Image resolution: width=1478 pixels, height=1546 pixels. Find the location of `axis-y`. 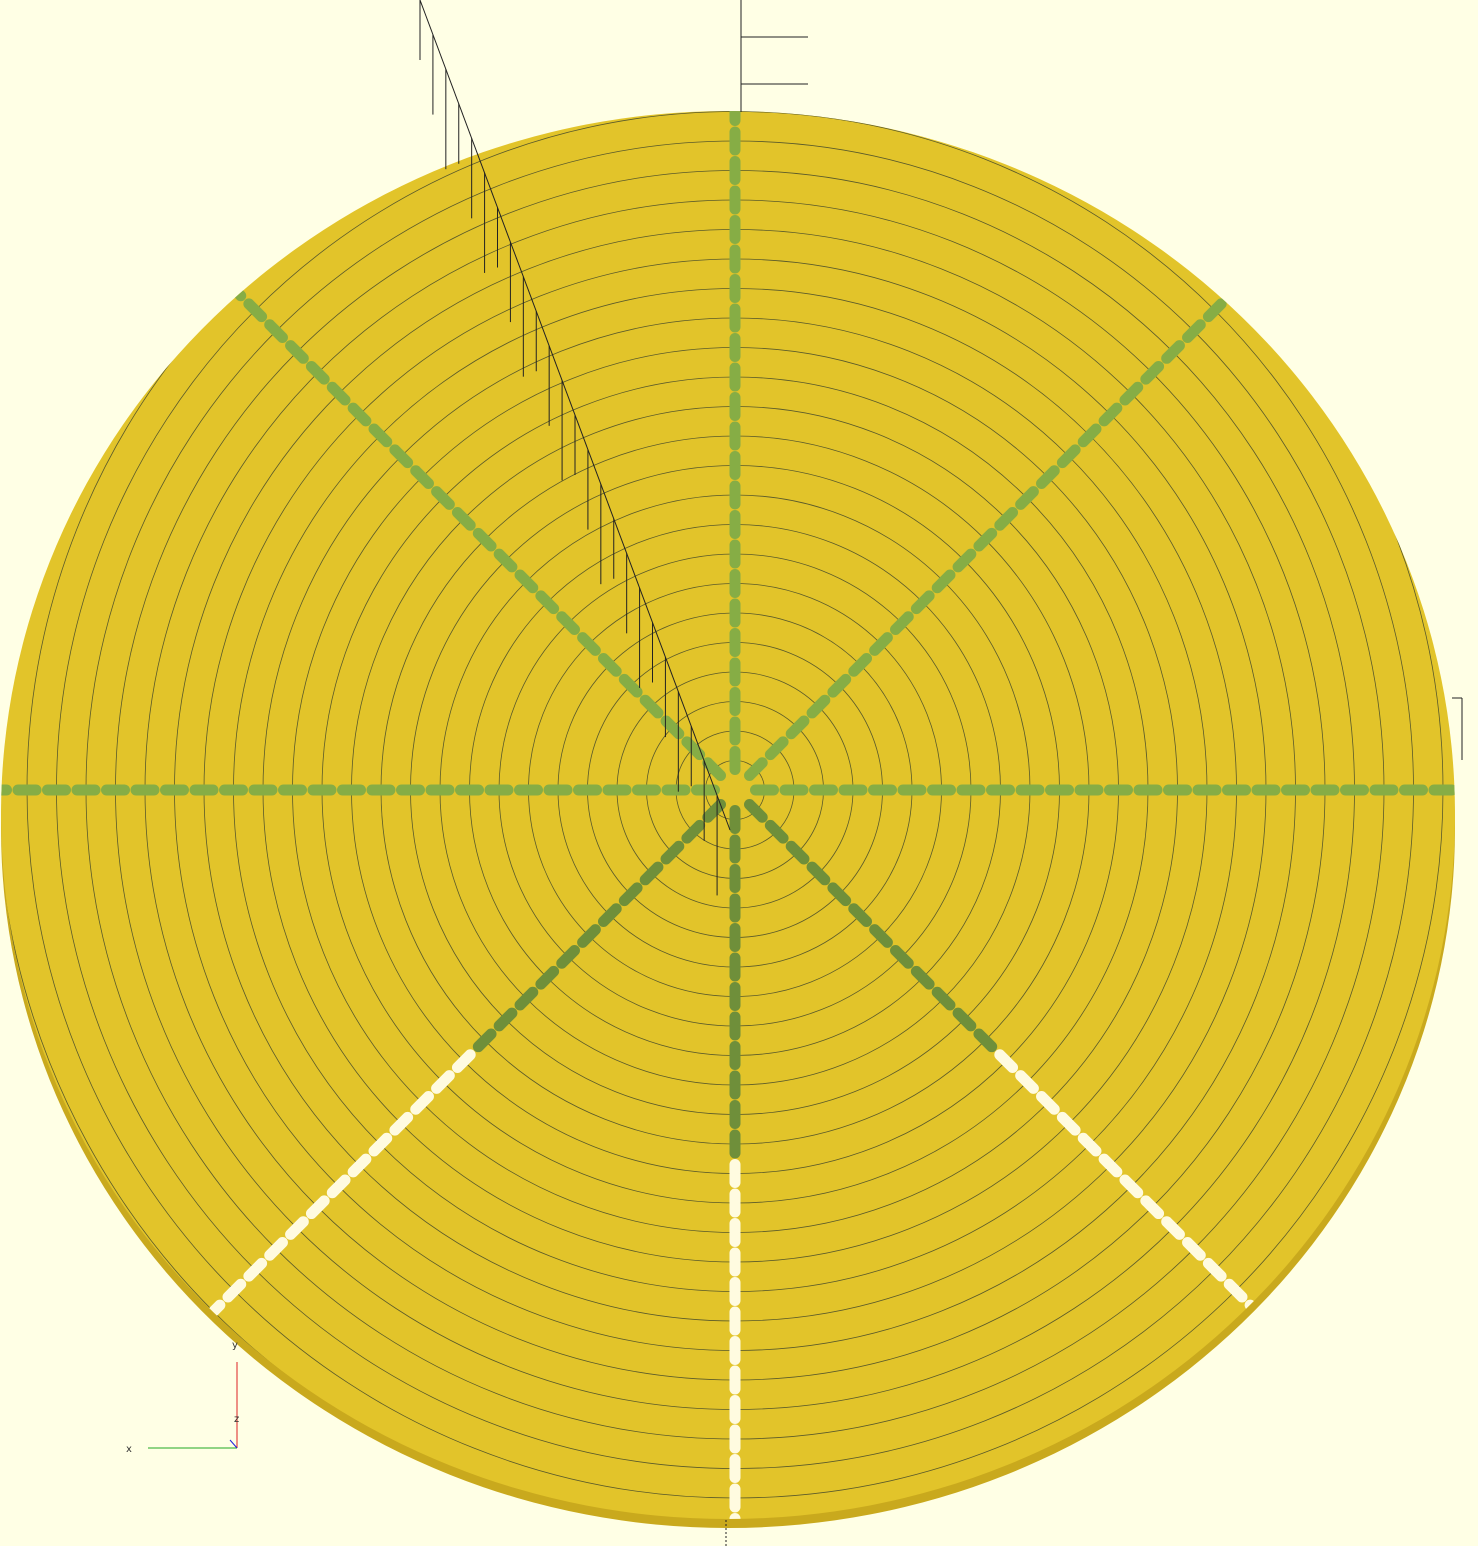

axis-y is located at coordinates (233, 1444).